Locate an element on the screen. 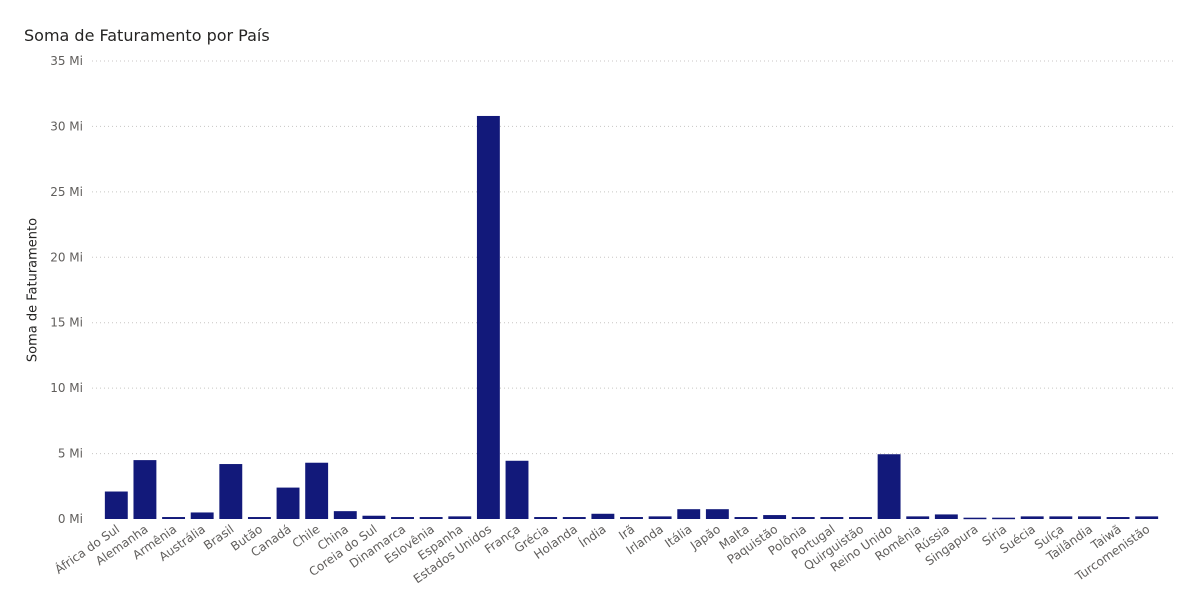 The width and height of the screenshot is (1189, 597). y-tick-label: 15 Mi is located at coordinates (66, 323).